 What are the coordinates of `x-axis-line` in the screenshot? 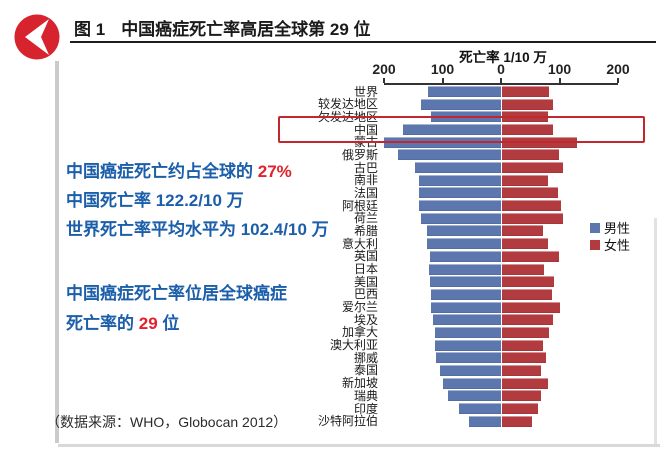 It's located at (501, 84).